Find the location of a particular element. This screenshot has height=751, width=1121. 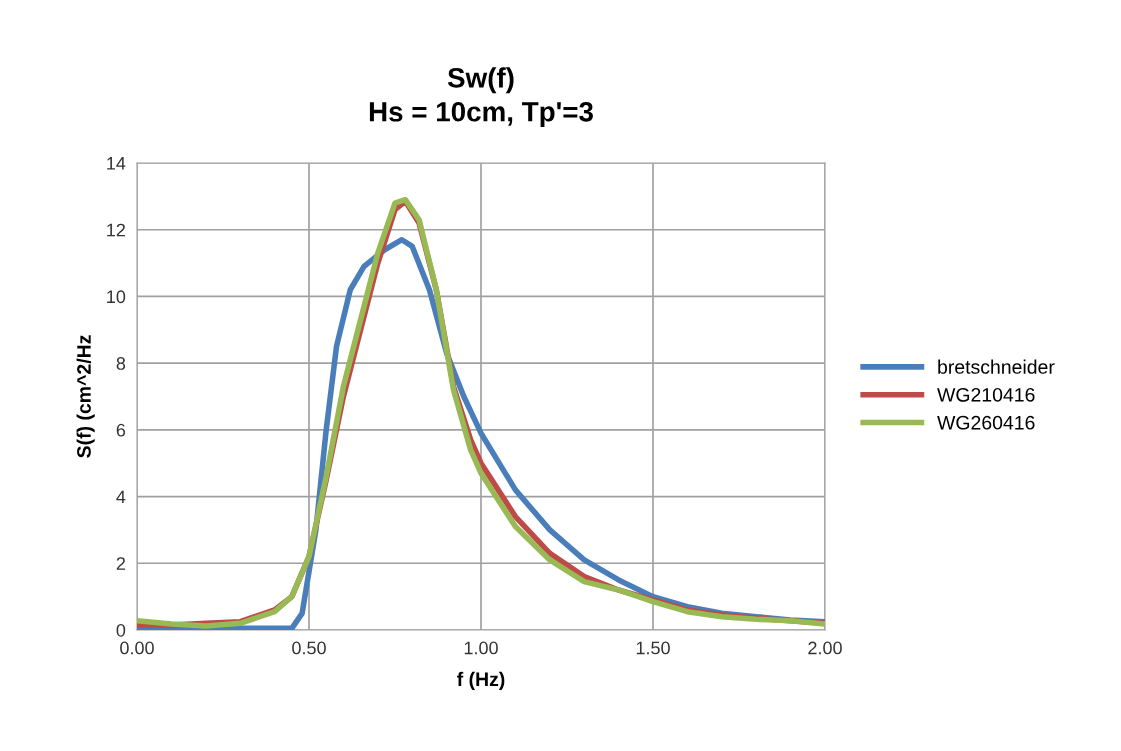

y-tick-label: 14 is located at coordinates (116, 163).